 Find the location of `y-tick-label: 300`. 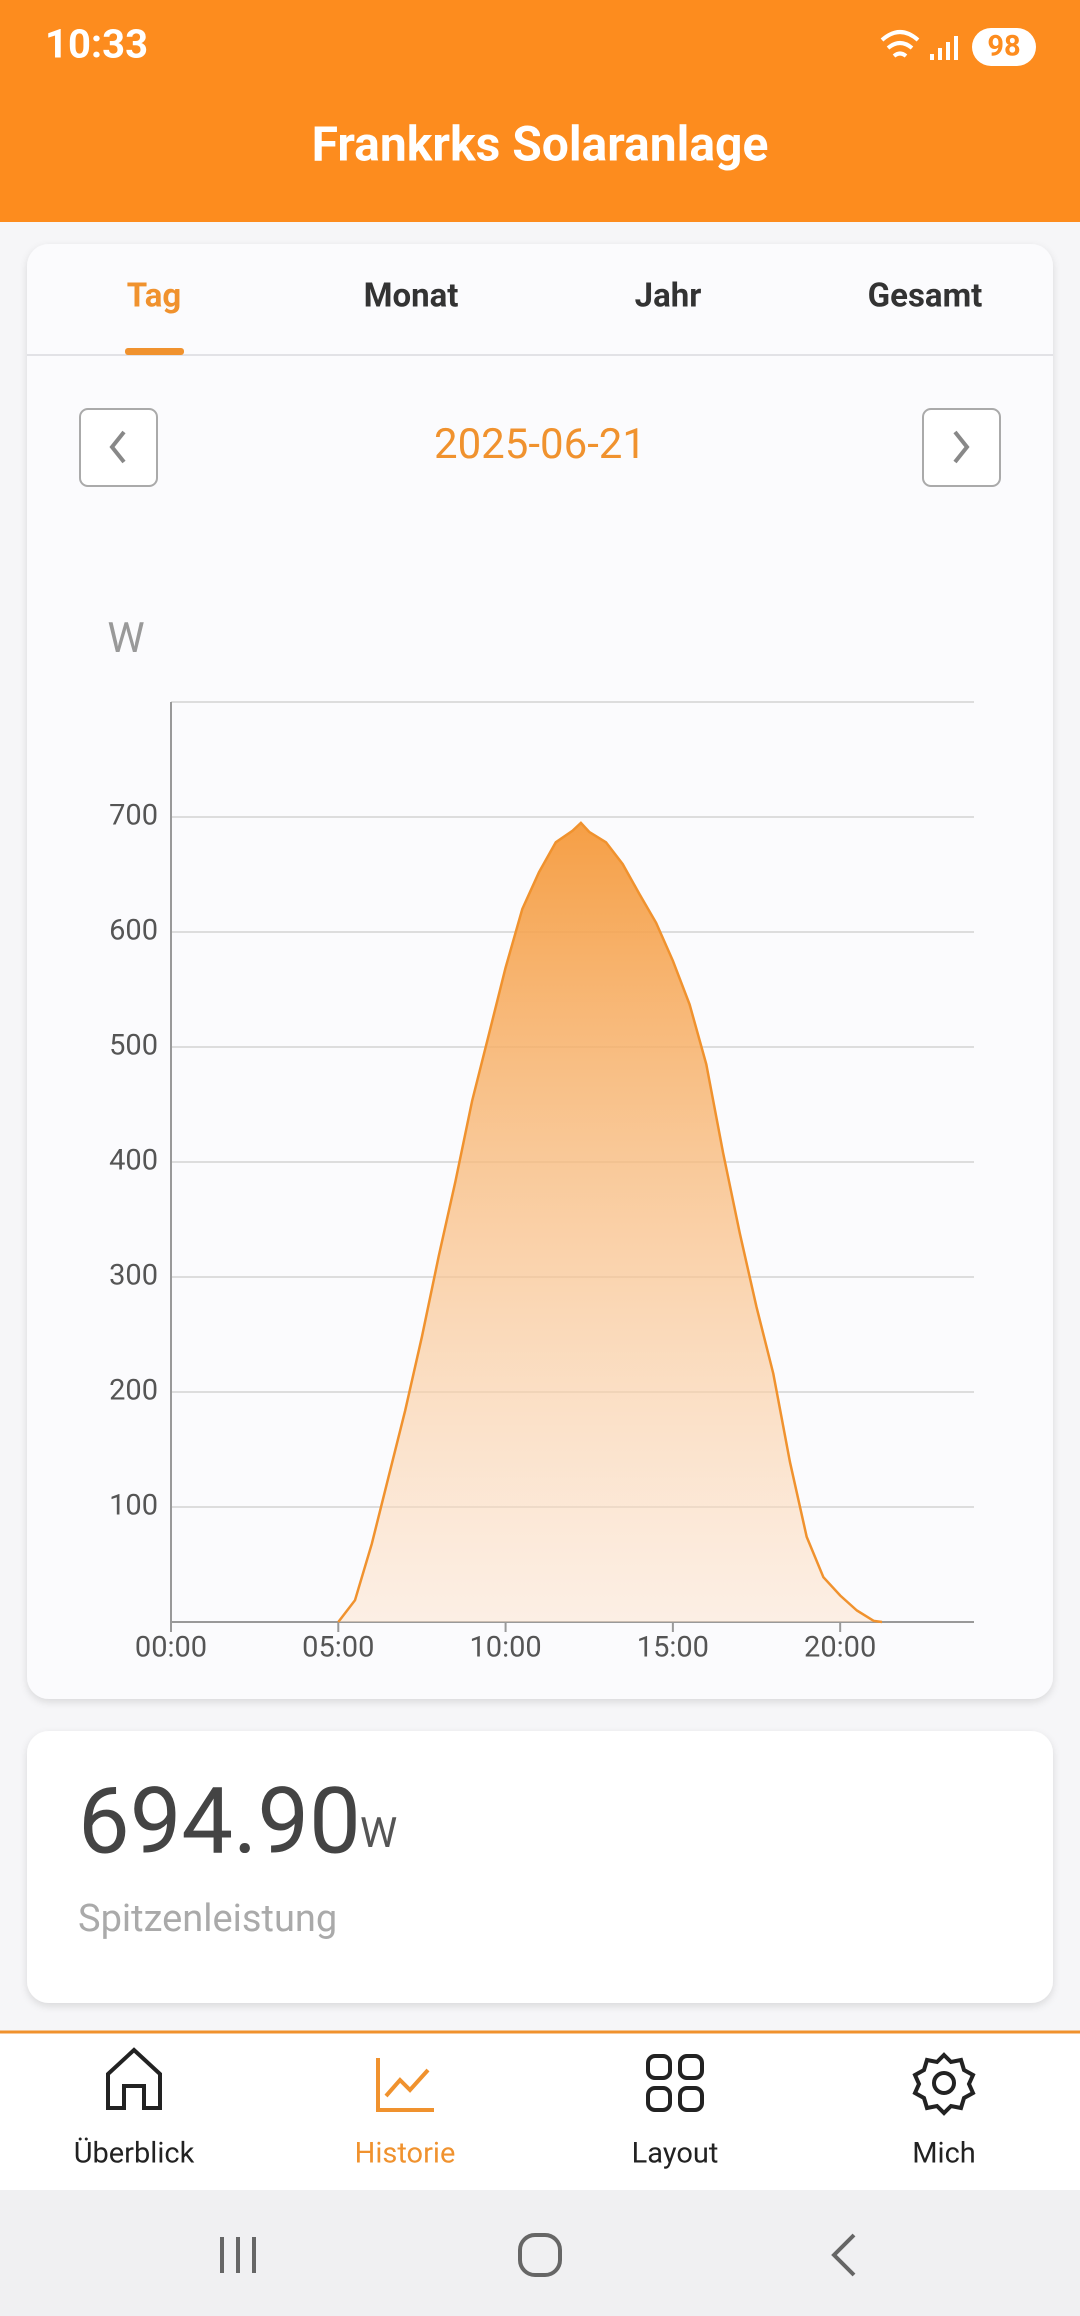

y-tick-label: 300 is located at coordinates (133, 1276).